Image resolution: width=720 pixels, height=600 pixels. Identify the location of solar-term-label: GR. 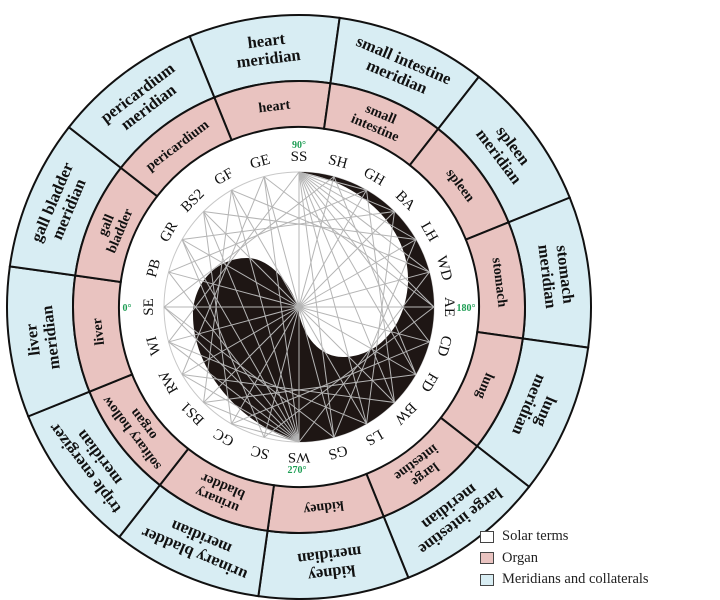
(169, 232).